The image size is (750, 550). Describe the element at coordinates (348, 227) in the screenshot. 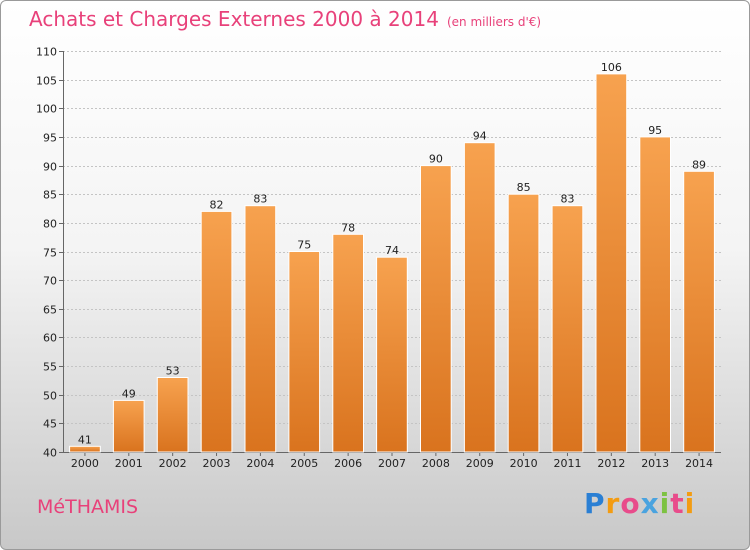

I see `value-label-2006: 78` at that location.